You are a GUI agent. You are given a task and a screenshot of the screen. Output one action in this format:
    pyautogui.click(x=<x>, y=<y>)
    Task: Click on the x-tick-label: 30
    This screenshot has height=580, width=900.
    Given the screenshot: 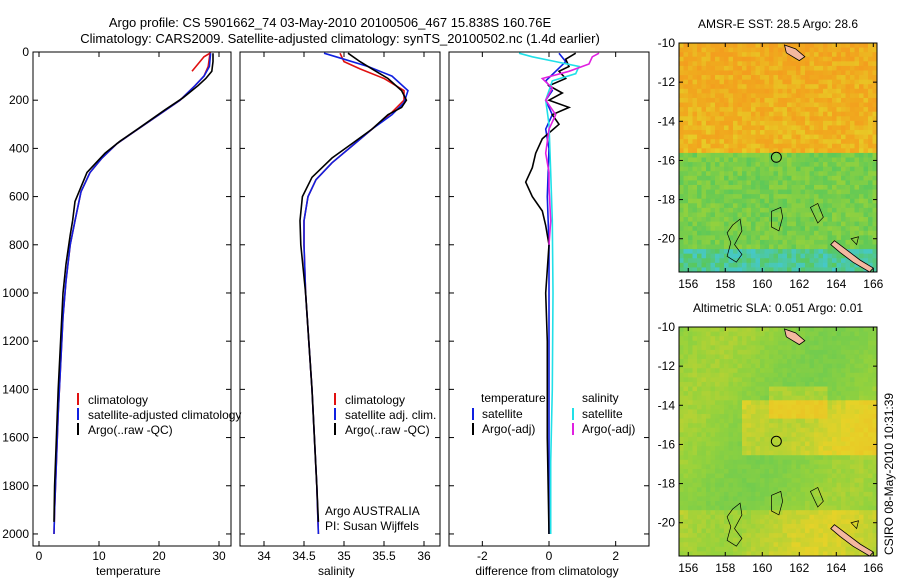 What is the action you would take?
    pyautogui.click(x=219, y=556)
    